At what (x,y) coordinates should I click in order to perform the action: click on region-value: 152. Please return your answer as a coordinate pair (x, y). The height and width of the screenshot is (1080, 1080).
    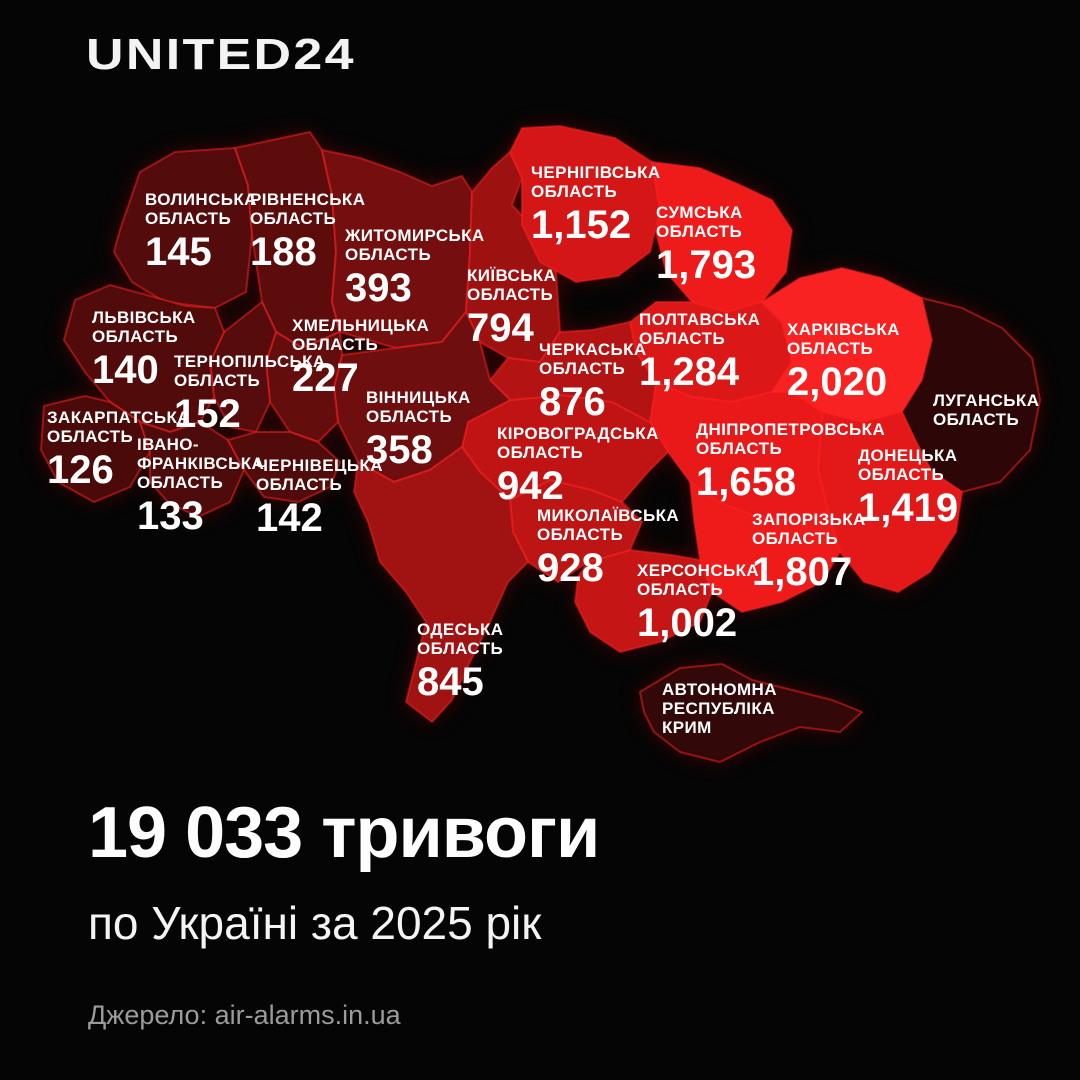
    Looking at the image, I should click on (207, 414).